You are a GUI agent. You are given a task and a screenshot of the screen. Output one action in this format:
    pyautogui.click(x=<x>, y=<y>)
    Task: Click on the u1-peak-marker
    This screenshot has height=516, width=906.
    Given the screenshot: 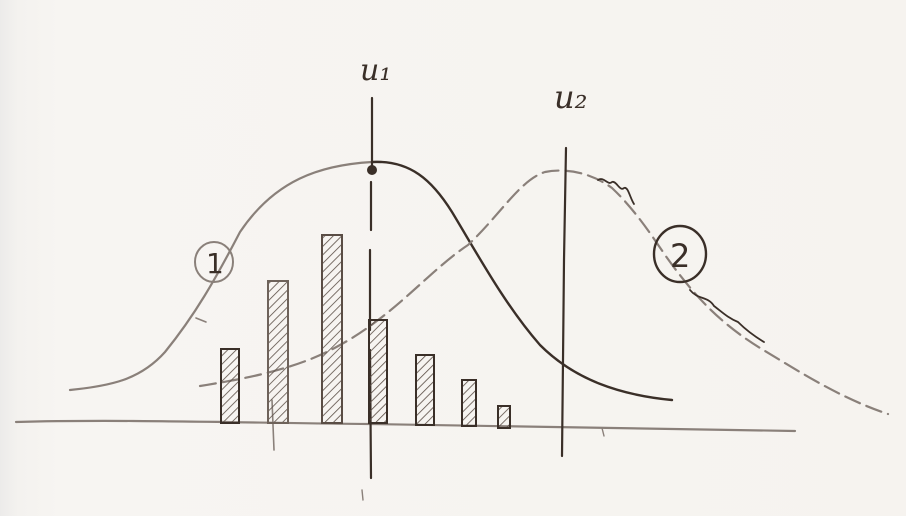 What is the action you would take?
    pyautogui.click(x=372, y=170)
    